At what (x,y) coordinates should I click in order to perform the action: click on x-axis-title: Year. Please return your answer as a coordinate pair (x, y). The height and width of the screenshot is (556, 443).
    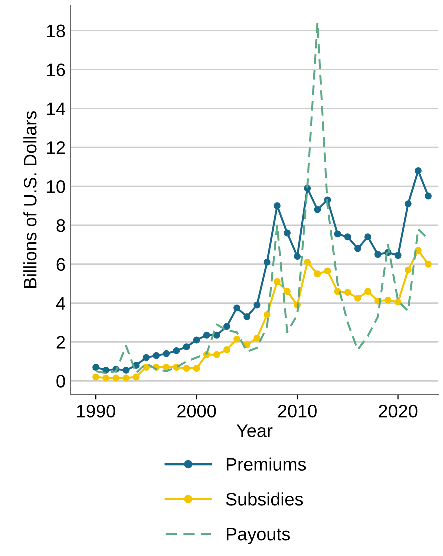
    Looking at the image, I should click on (254, 431).